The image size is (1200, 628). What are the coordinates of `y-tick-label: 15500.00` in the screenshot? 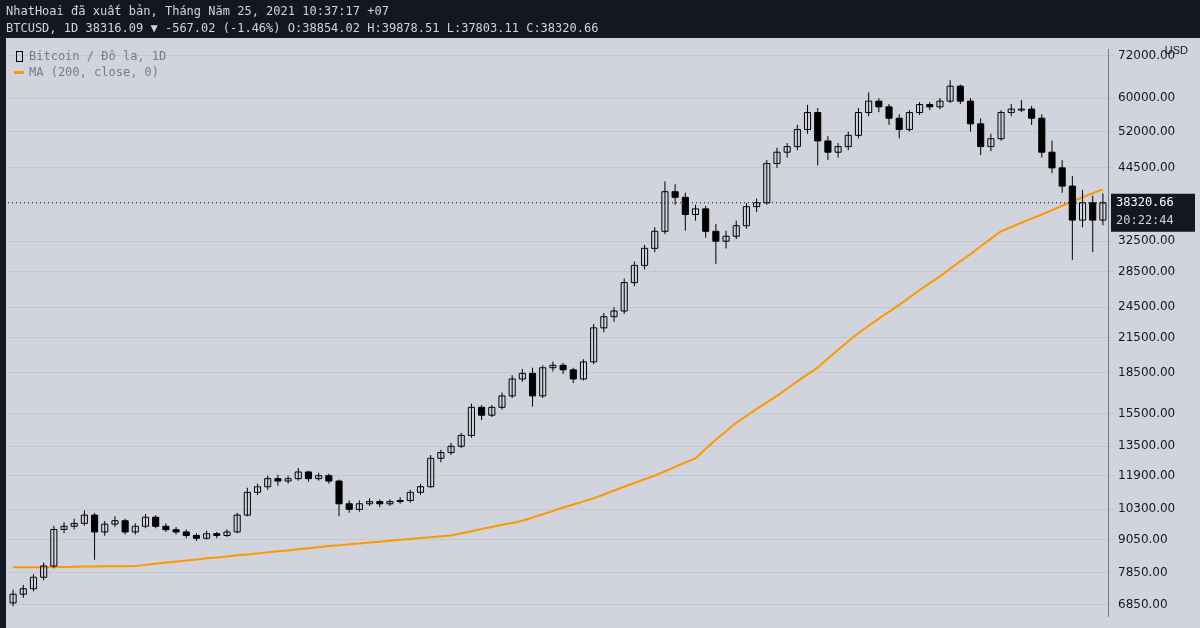 It's located at (1147, 413).